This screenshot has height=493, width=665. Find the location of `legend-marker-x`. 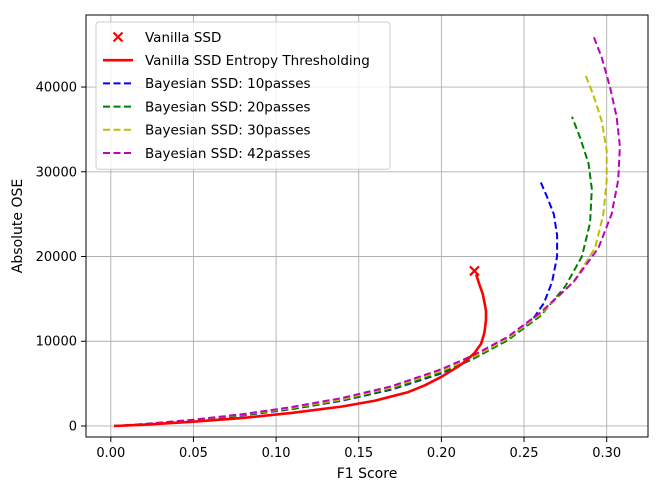

legend-marker-x is located at coordinates (118, 37).